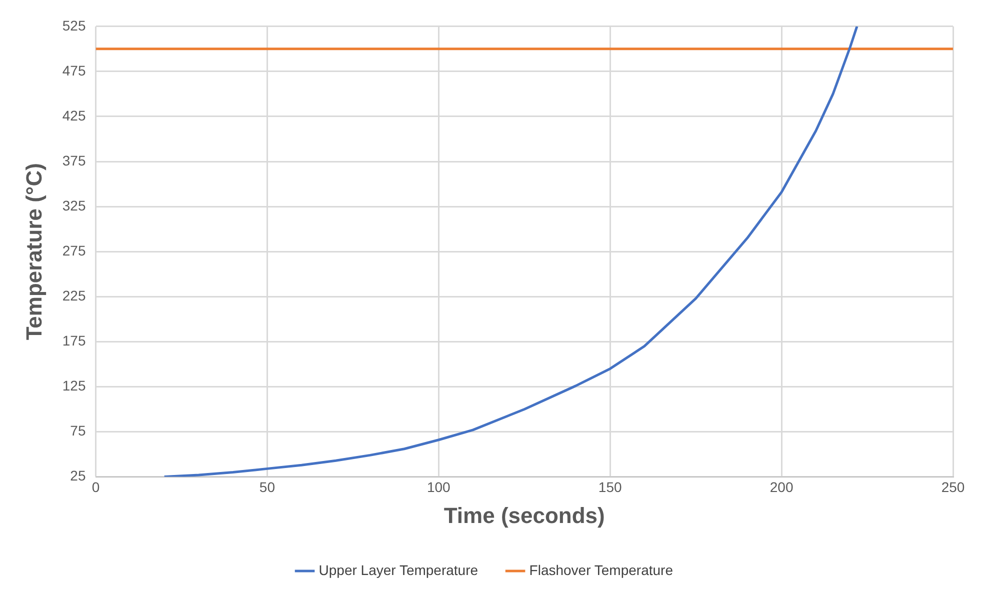  I want to click on x-tick-label: 250, so click(953, 487).